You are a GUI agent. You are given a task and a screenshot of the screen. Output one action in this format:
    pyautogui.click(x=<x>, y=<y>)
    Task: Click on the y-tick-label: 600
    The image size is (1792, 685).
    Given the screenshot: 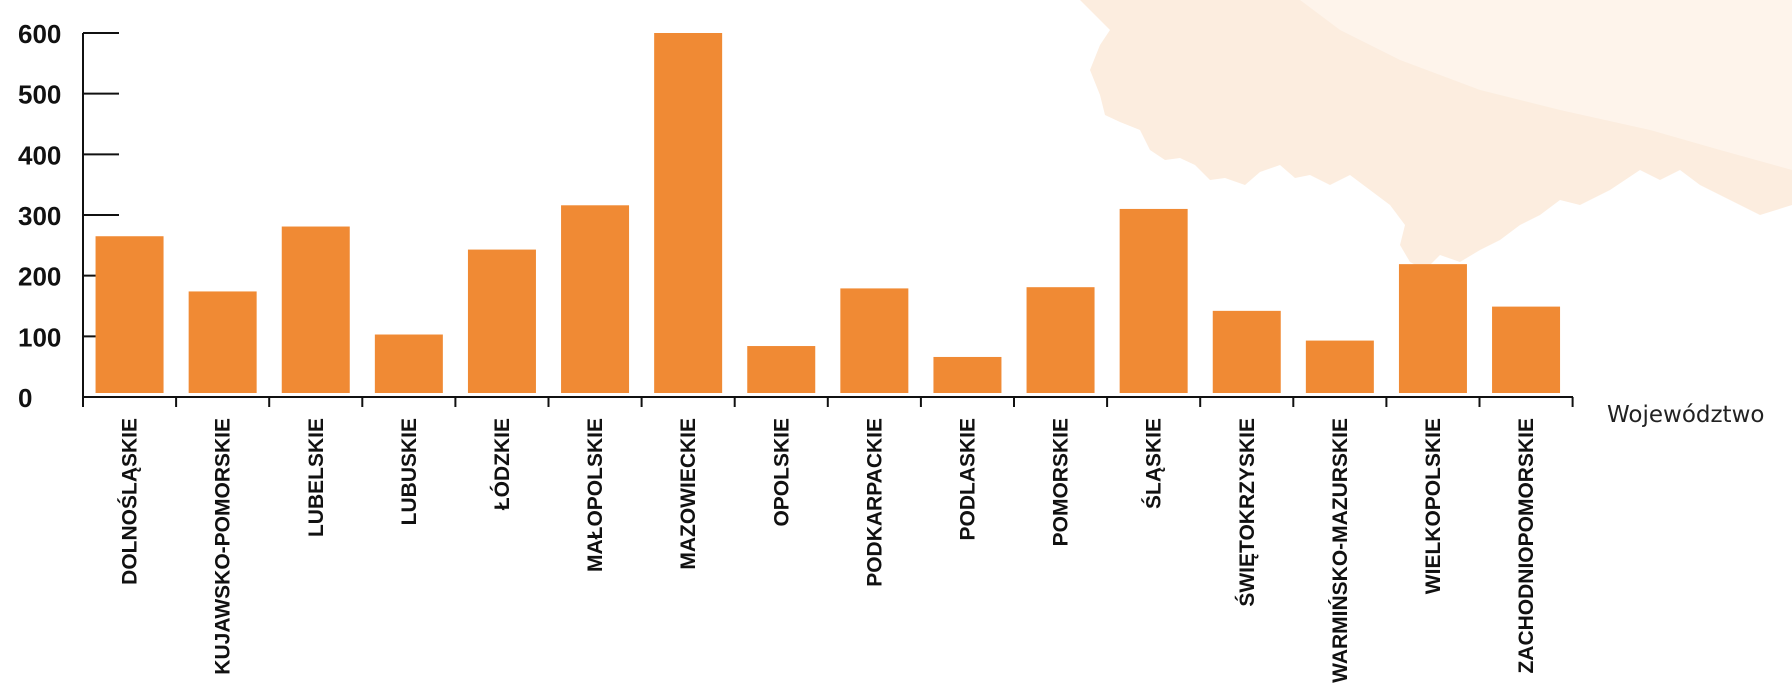 What is the action you would take?
    pyautogui.click(x=39, y=34)
    